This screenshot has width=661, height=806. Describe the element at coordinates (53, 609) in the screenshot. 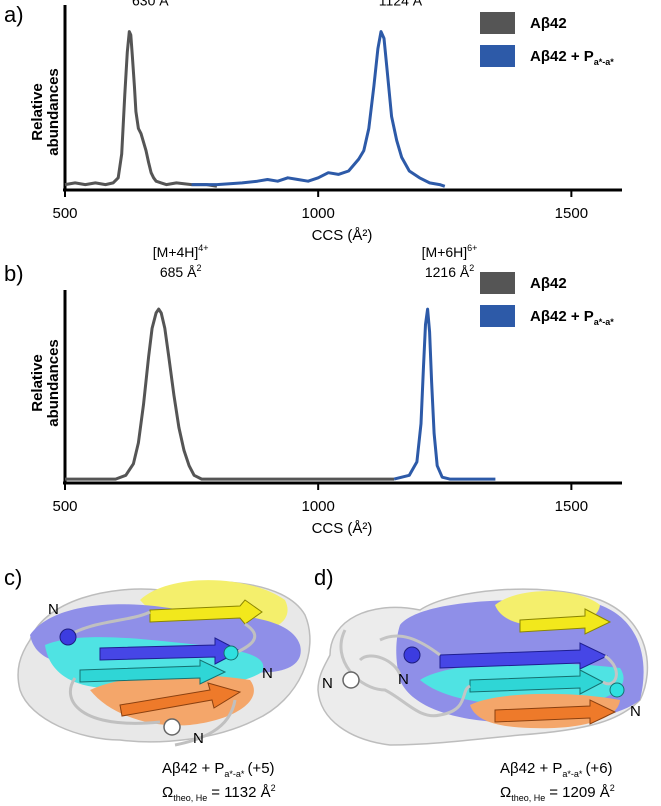

I see `panel-c-n-label-1: N` at that location.